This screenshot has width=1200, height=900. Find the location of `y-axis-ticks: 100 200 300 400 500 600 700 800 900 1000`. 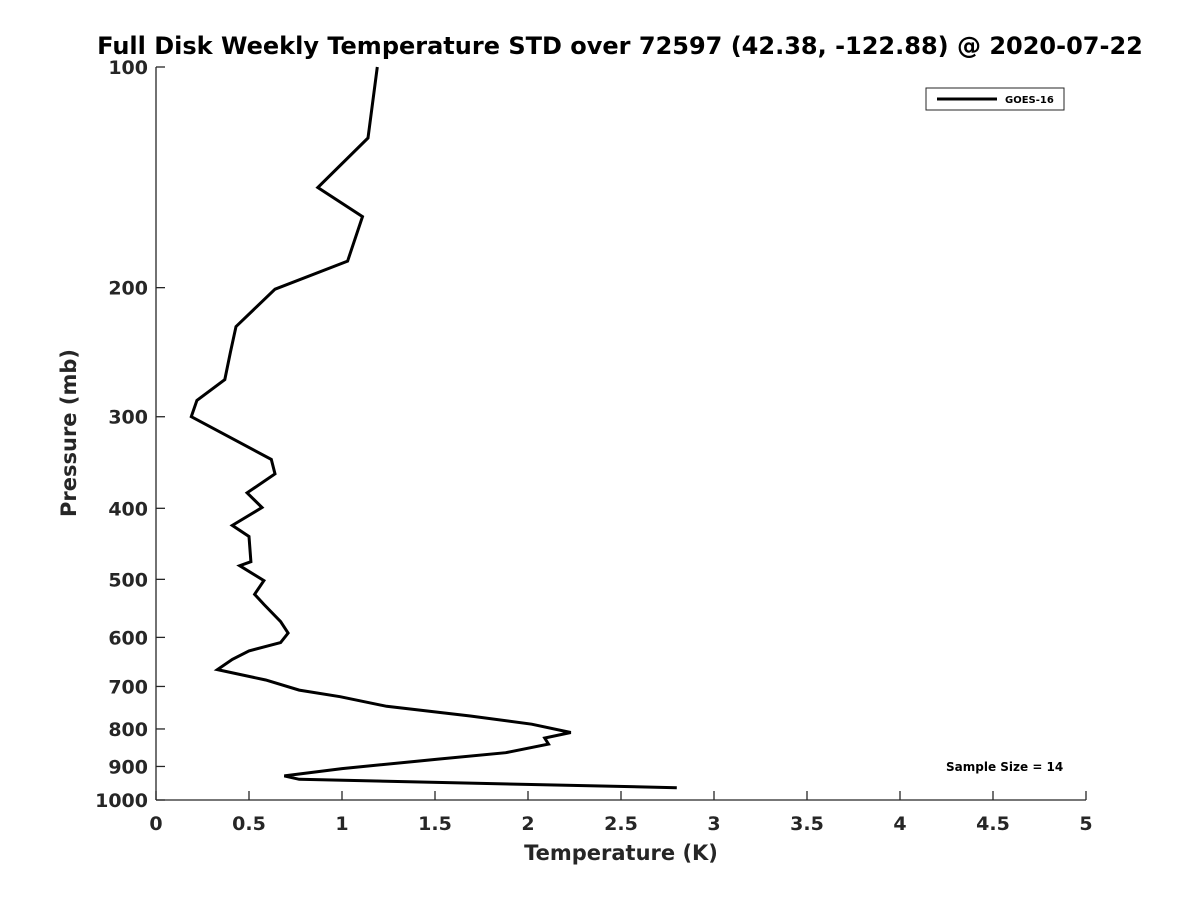

y-axis-ticks: 100 200 300 400 500 600 700 800 900 1000 is located at coordinates (130, 434).